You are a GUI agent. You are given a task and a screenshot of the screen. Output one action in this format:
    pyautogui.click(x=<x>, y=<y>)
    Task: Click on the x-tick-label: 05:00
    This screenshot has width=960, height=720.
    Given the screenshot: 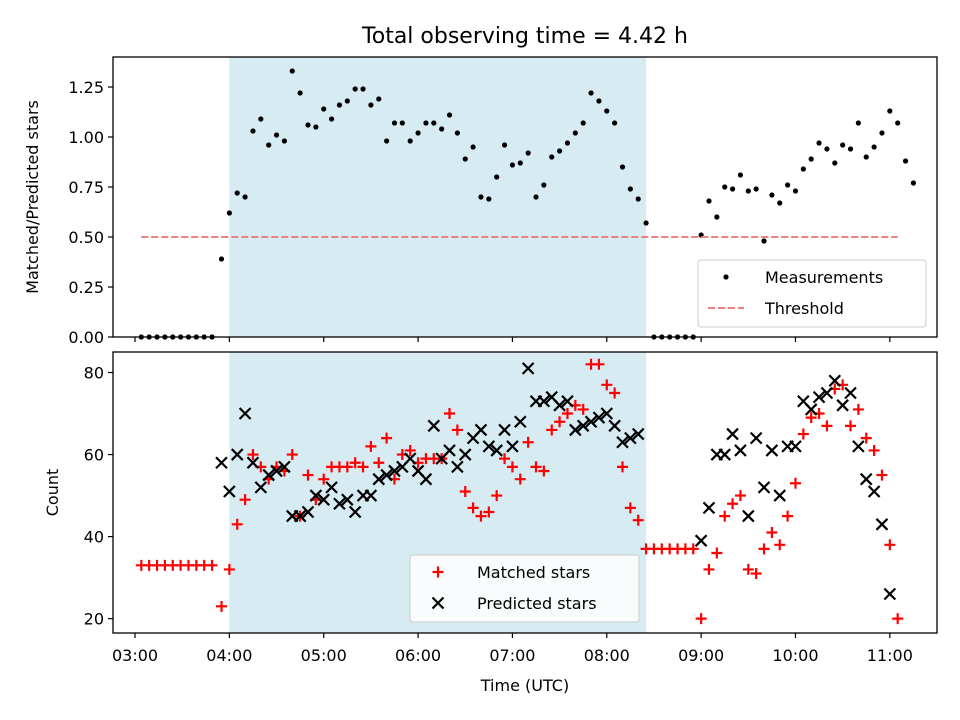 What is the action you would take?
    pyautogui.click(x=324, y=655)
    